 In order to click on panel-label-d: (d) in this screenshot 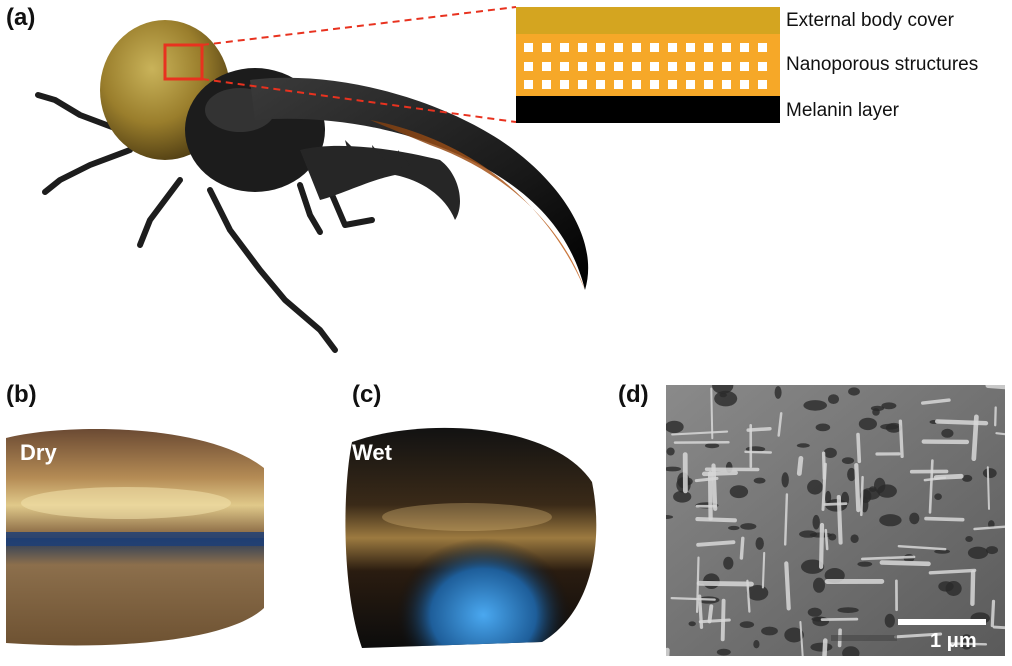, I will do `click(633, 394)`.